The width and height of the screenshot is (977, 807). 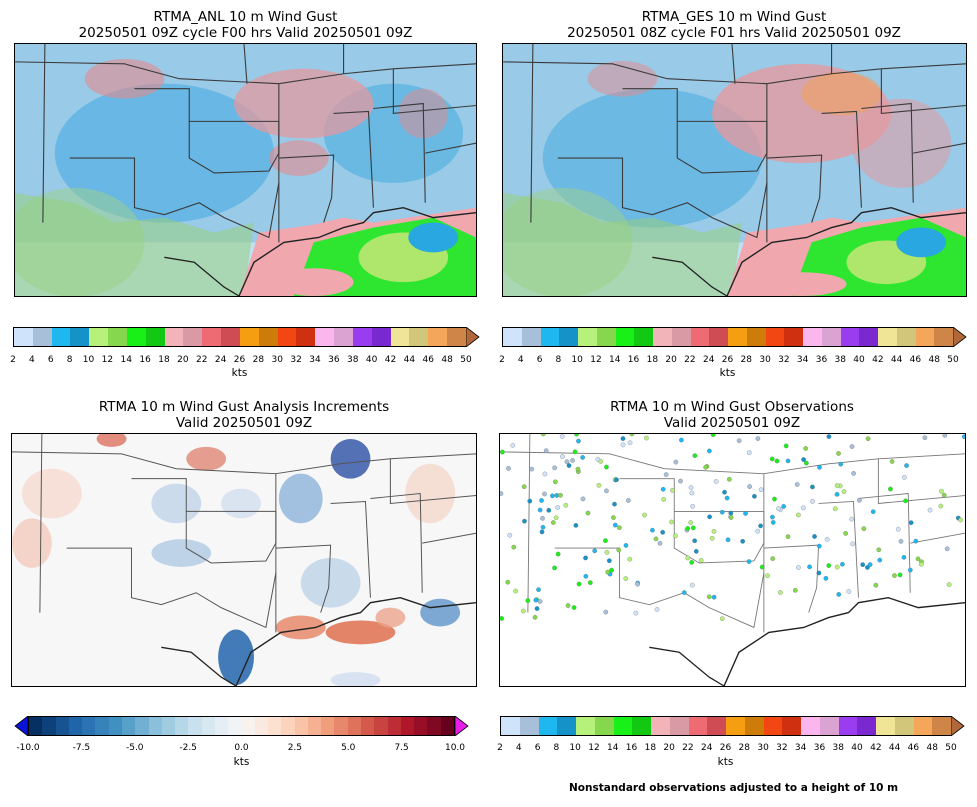 I want to click on inc-colorbar-tick-label: -5.0, so click(x=134, y=748).